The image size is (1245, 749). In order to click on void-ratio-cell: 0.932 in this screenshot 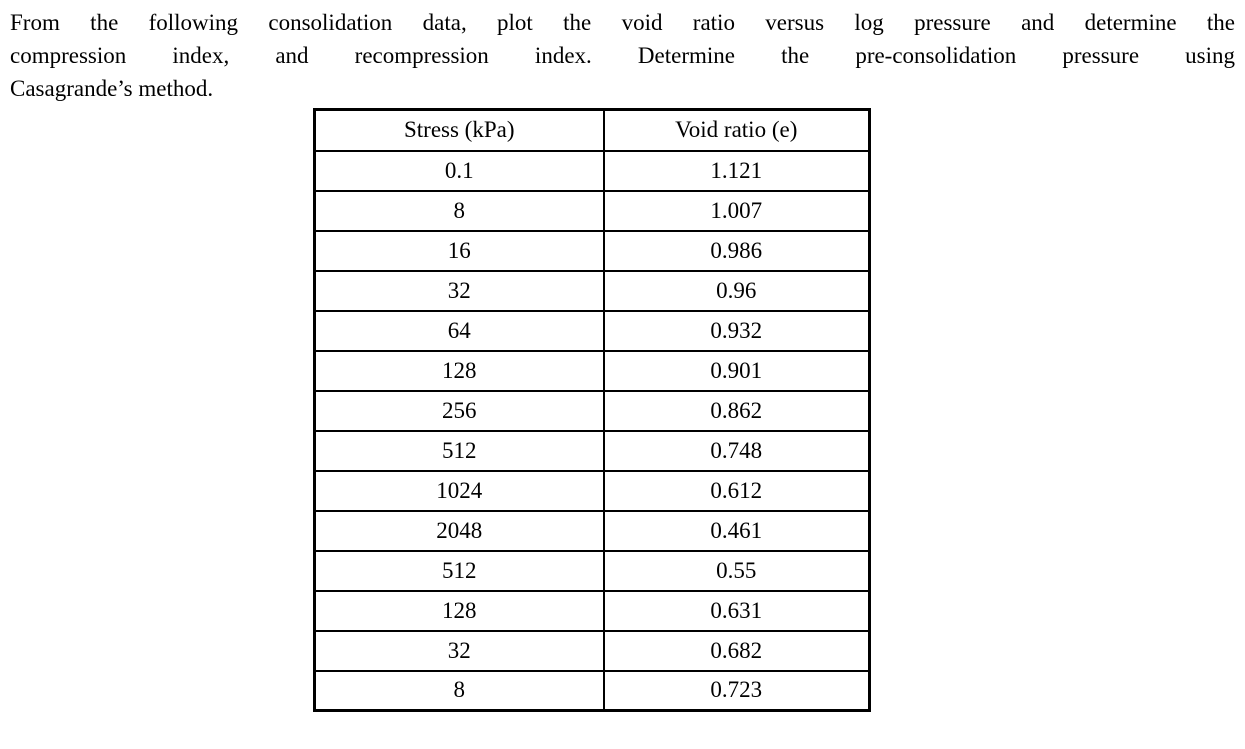, I will do `click(736, 330)`.